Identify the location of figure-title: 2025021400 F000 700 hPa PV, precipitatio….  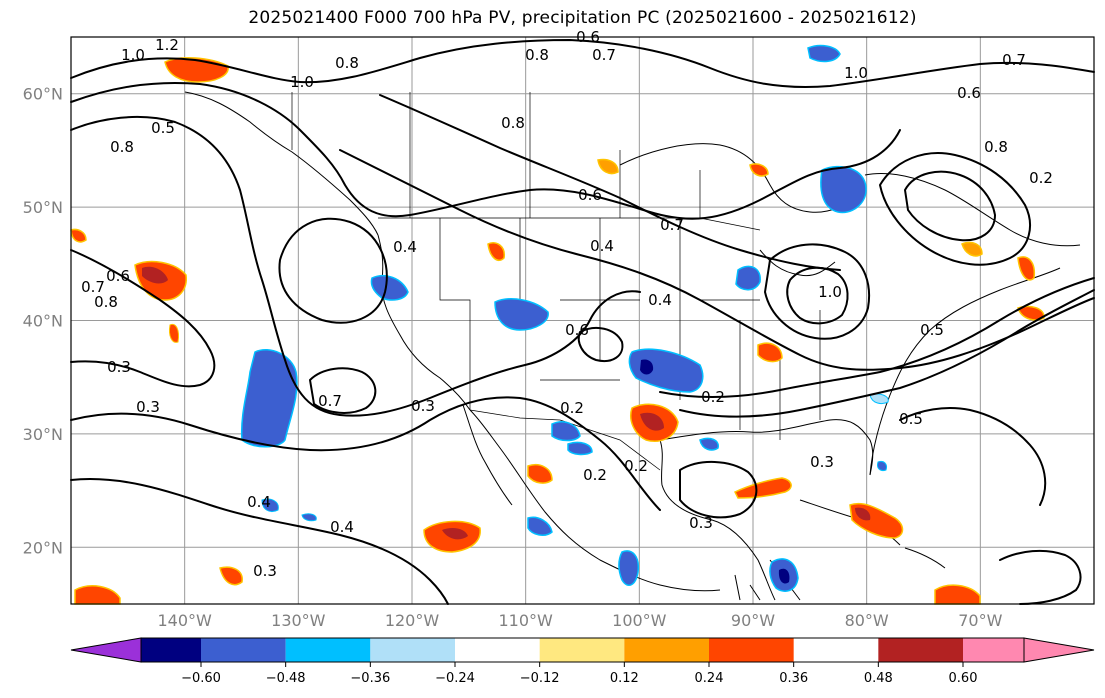
(582, 18).